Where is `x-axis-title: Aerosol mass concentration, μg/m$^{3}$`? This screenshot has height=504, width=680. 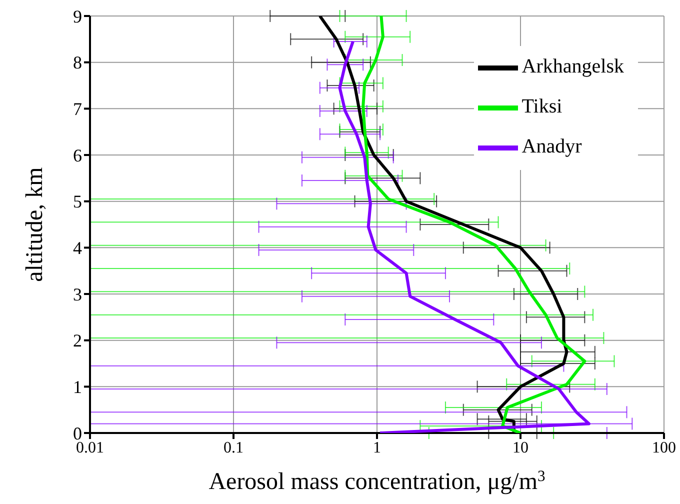 x-axis-title: Aerosol mass concentration, μg/m$^{3}$ is located at coordinates (377, 481).